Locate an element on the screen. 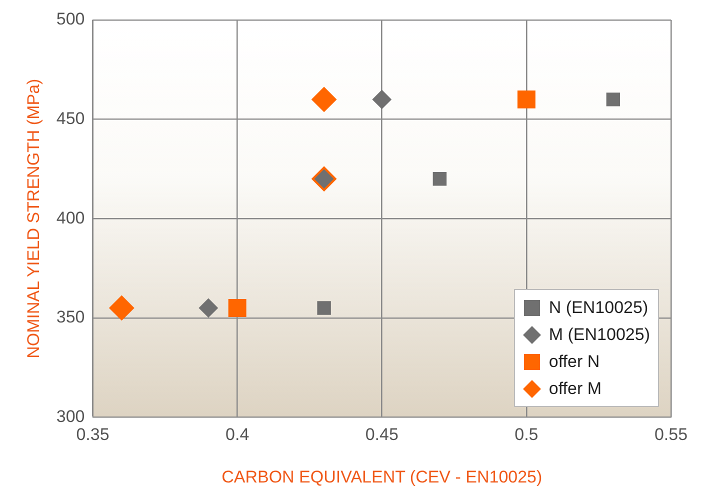  x-axis-title: CARBON EQUIVALENT (CEV - EN10025) is located at coordinates (382, 476).